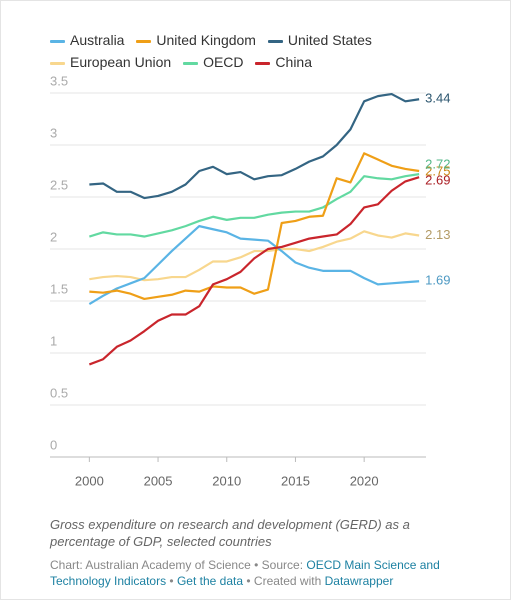 The width and height of the screenshot is (511, 600). Describe the element at coordinates (359, 581) in the screenshot. I see `tool-link: Datawrapper` at that location.